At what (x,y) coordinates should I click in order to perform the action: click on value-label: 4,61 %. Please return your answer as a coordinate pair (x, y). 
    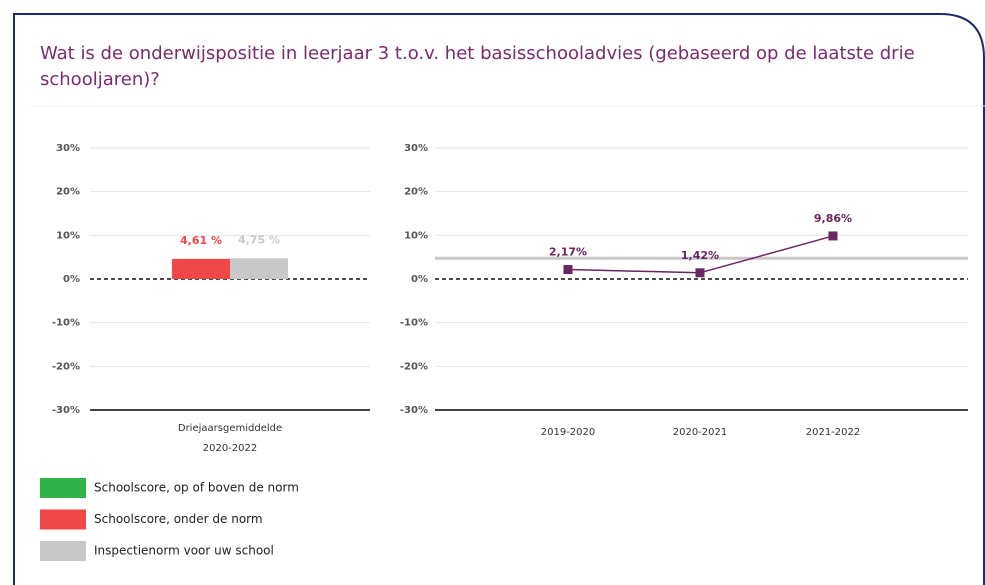
    Looking at the image, I should click on (201, 240).